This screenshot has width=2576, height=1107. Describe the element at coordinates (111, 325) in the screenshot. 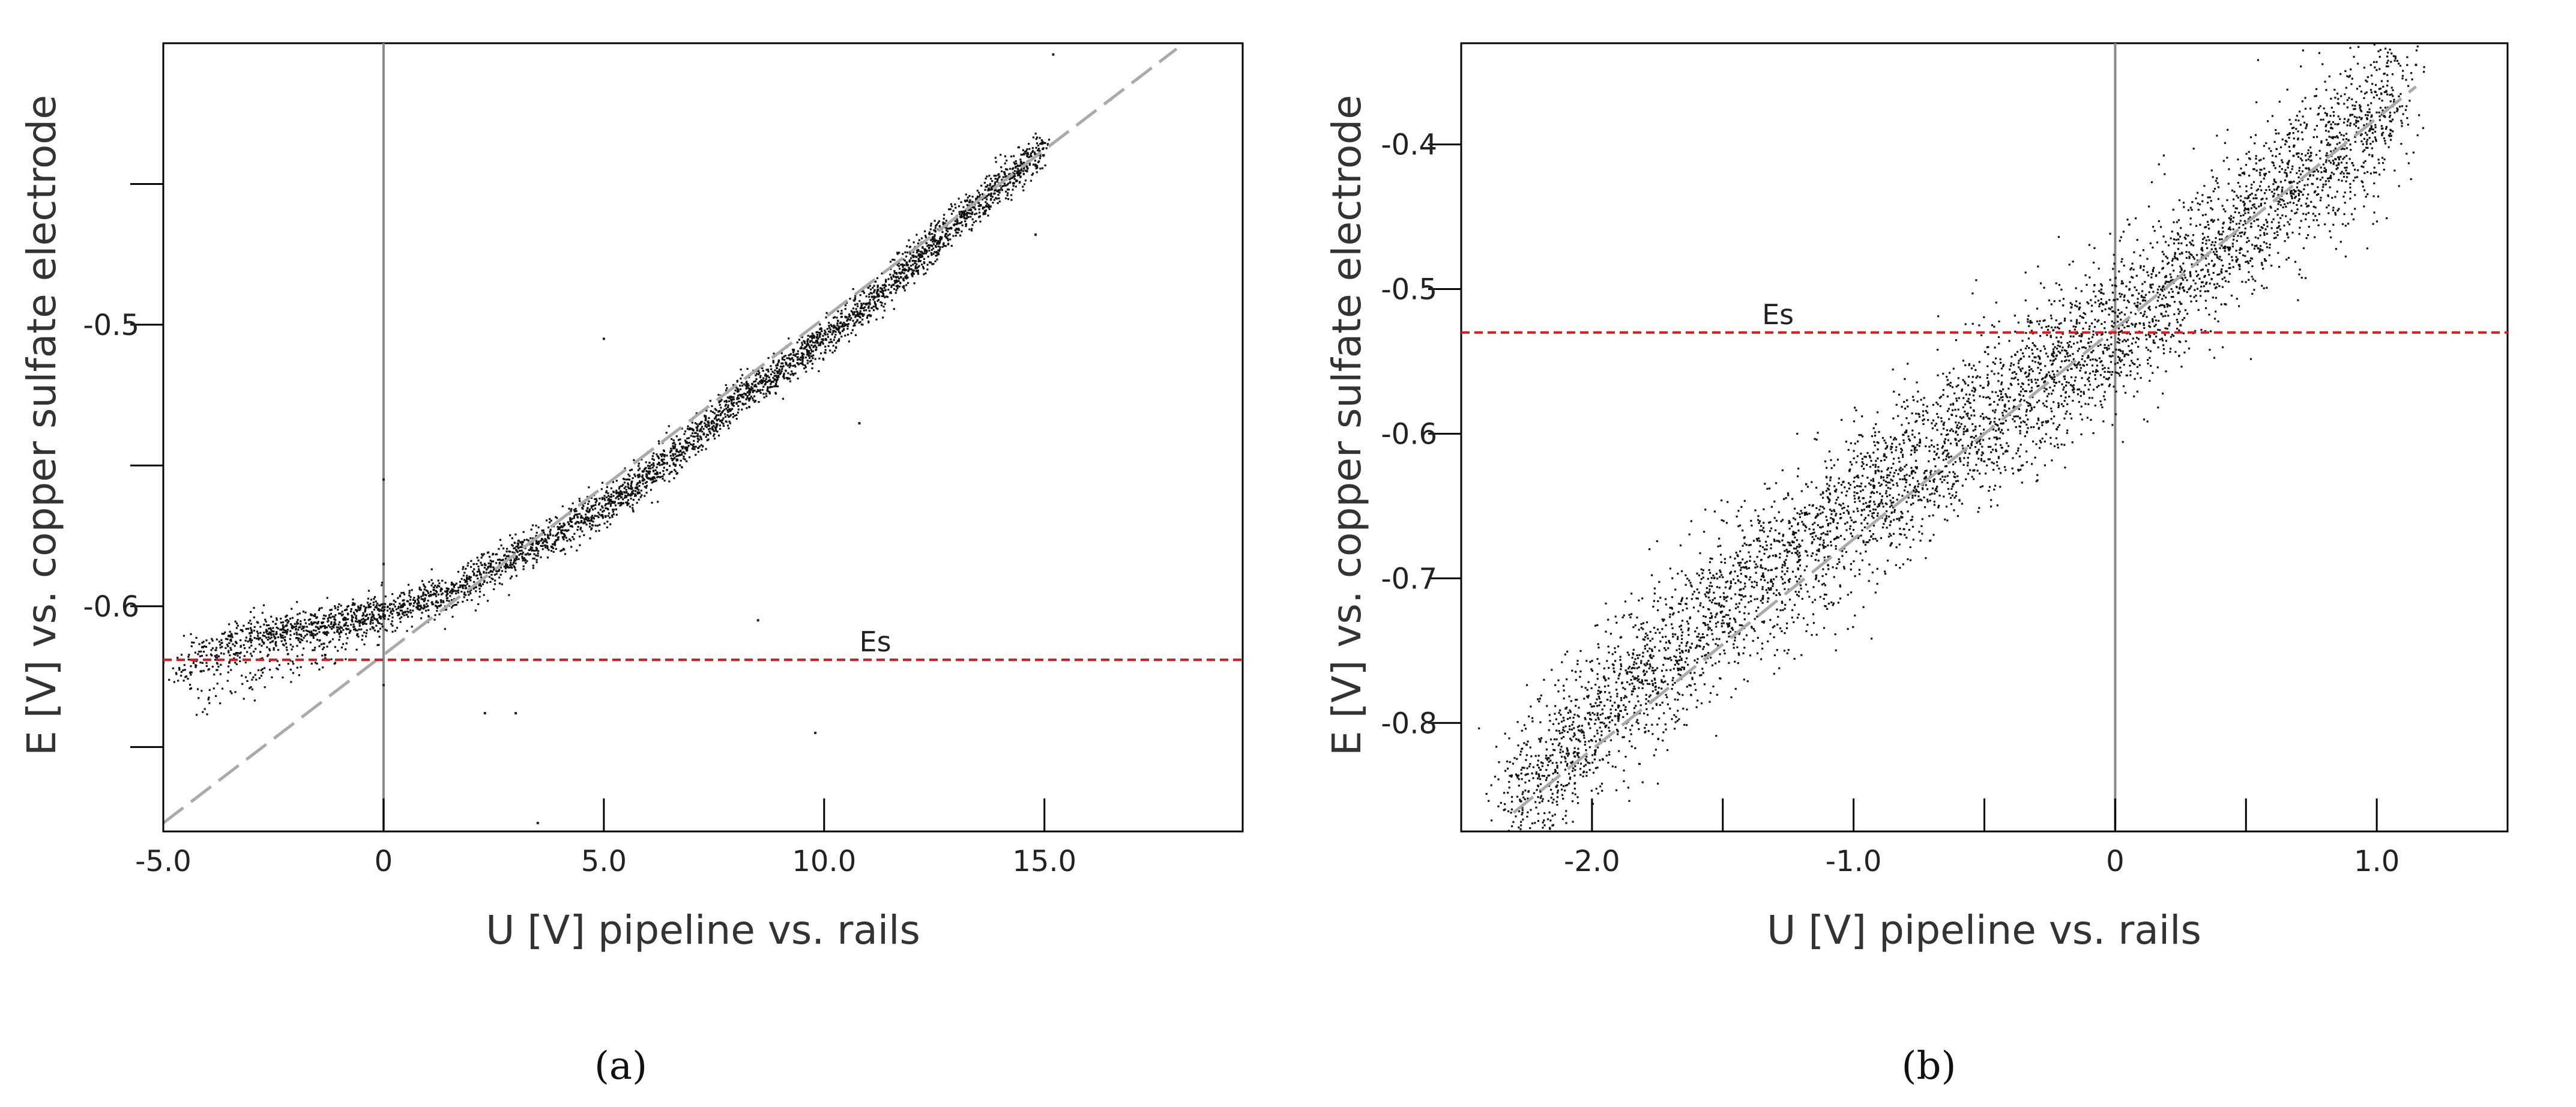

I see `y-tick-label: -0.5` at that location.